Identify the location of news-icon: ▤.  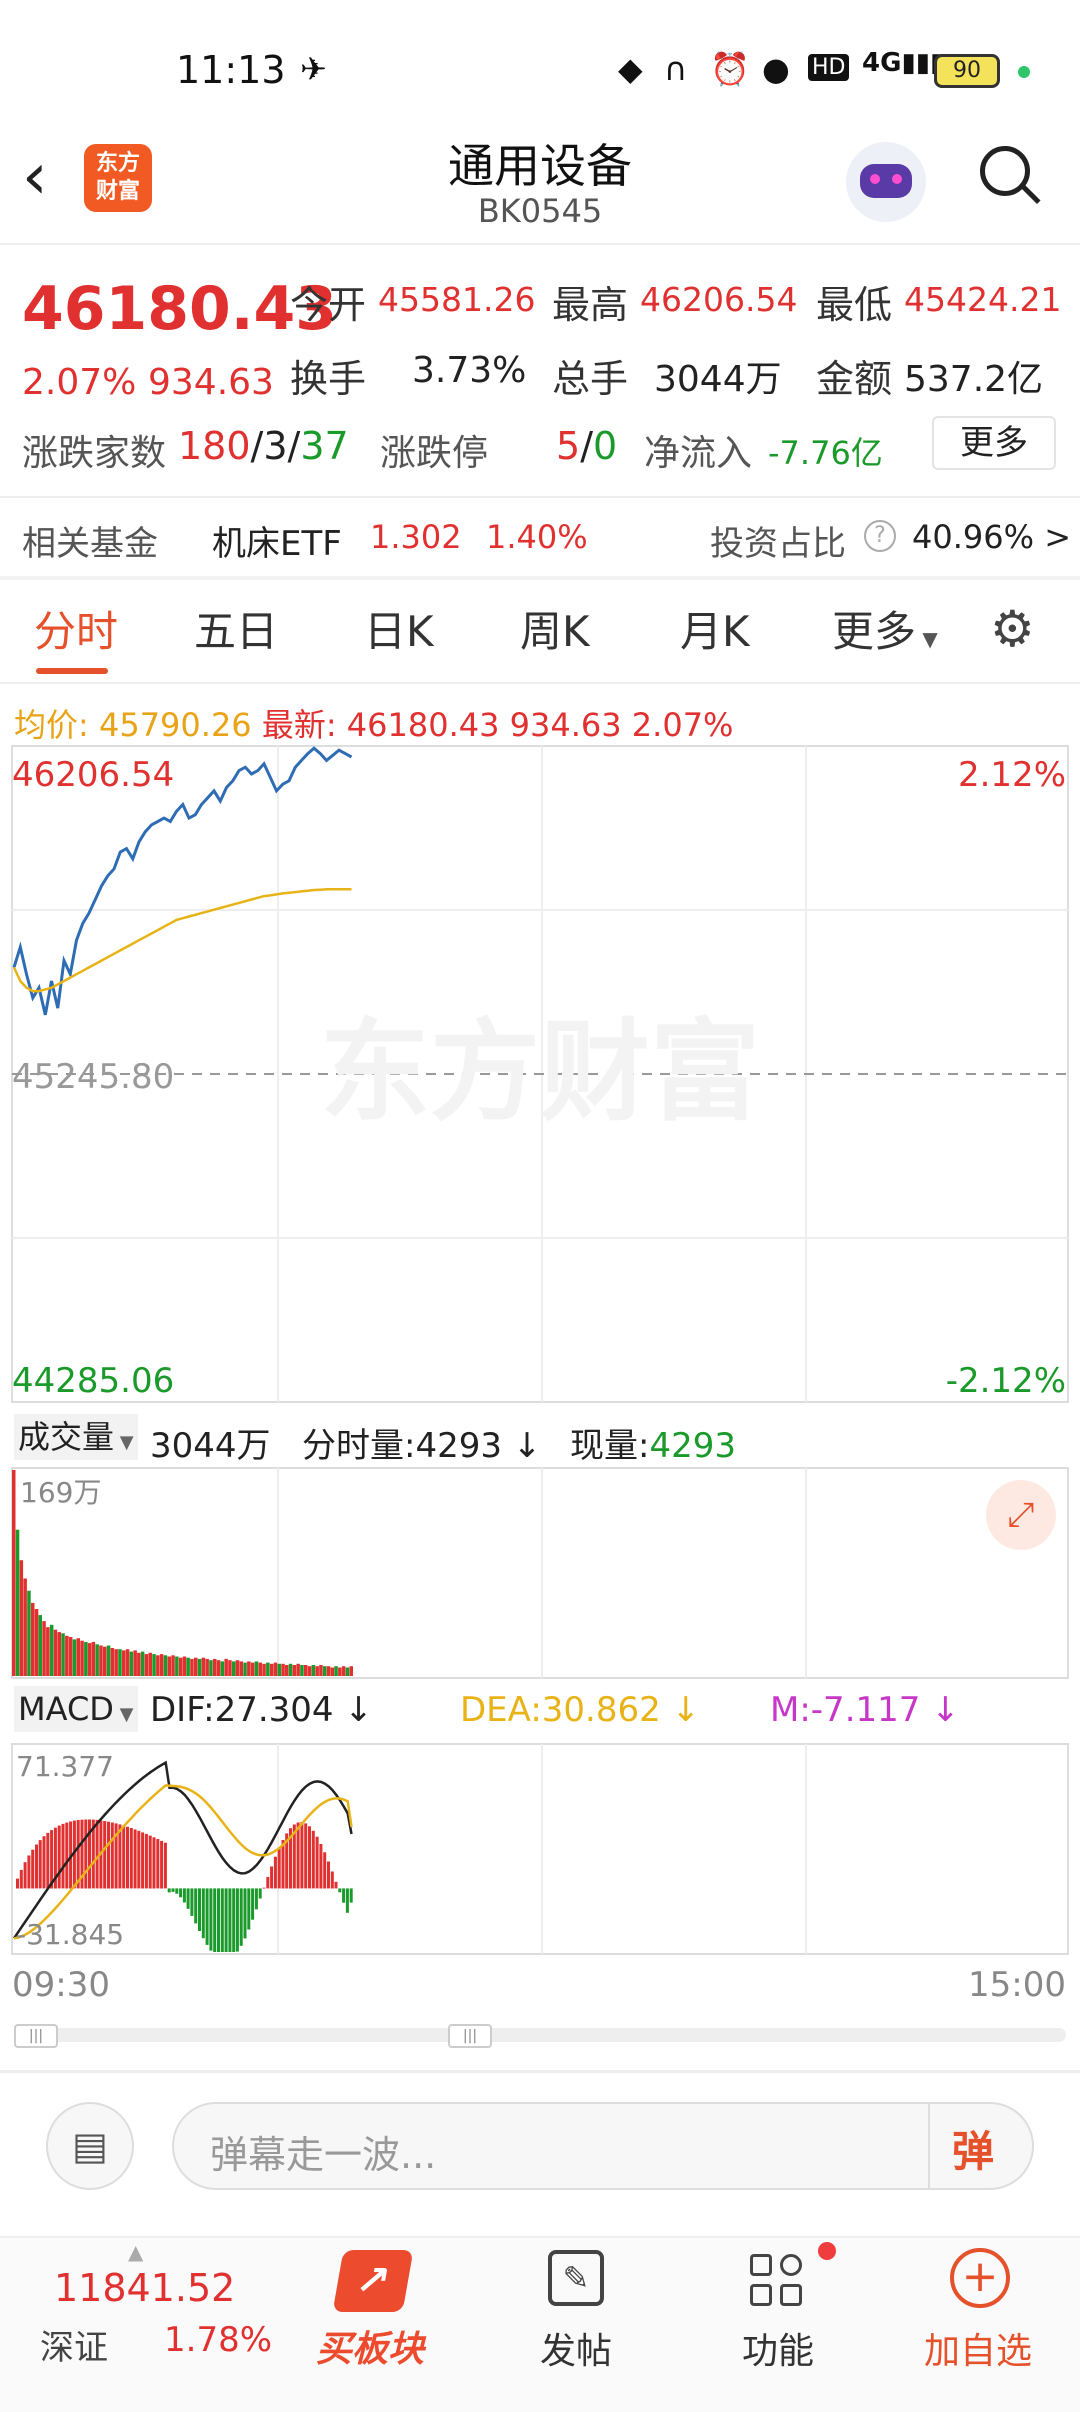
(90, 2146).